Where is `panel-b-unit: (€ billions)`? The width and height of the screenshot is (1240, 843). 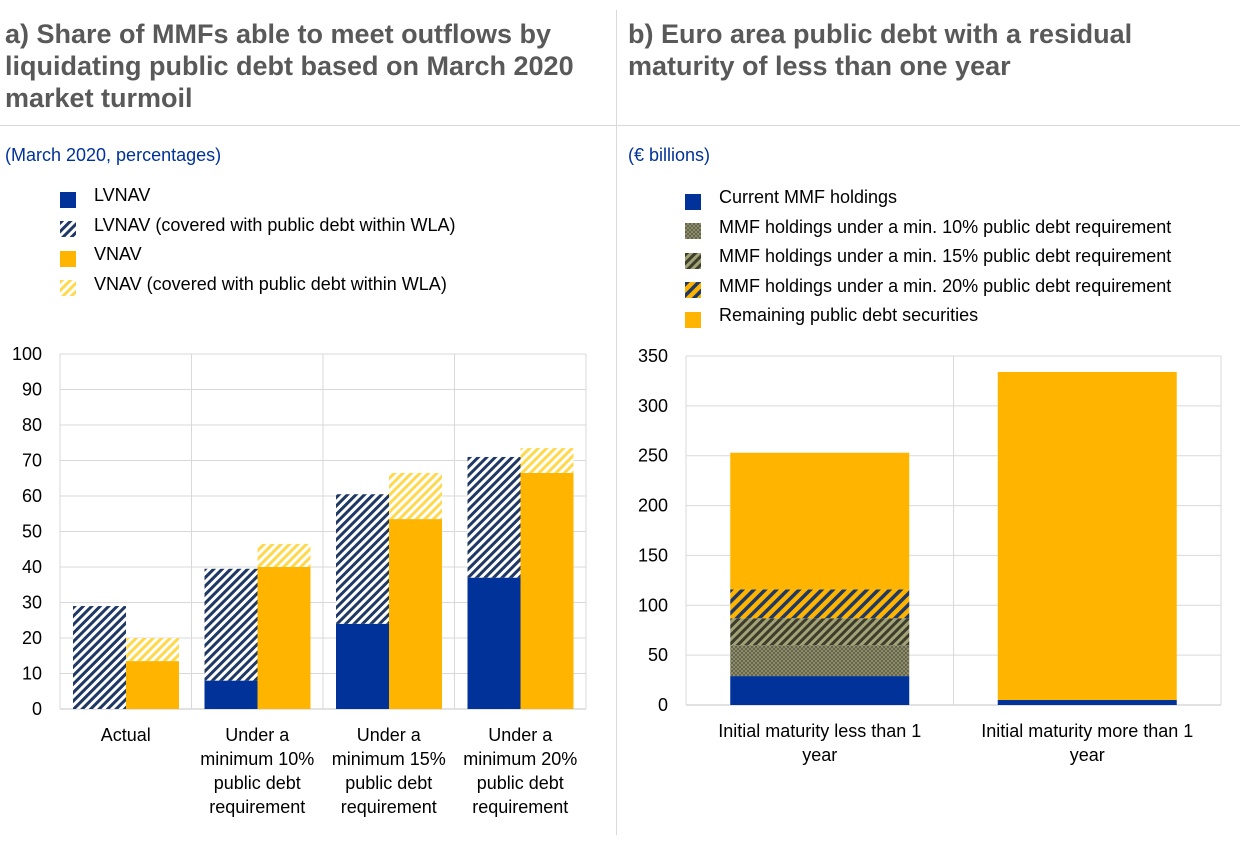
panel-b-unit: (€ billions) is located at coordinates (669, 155).